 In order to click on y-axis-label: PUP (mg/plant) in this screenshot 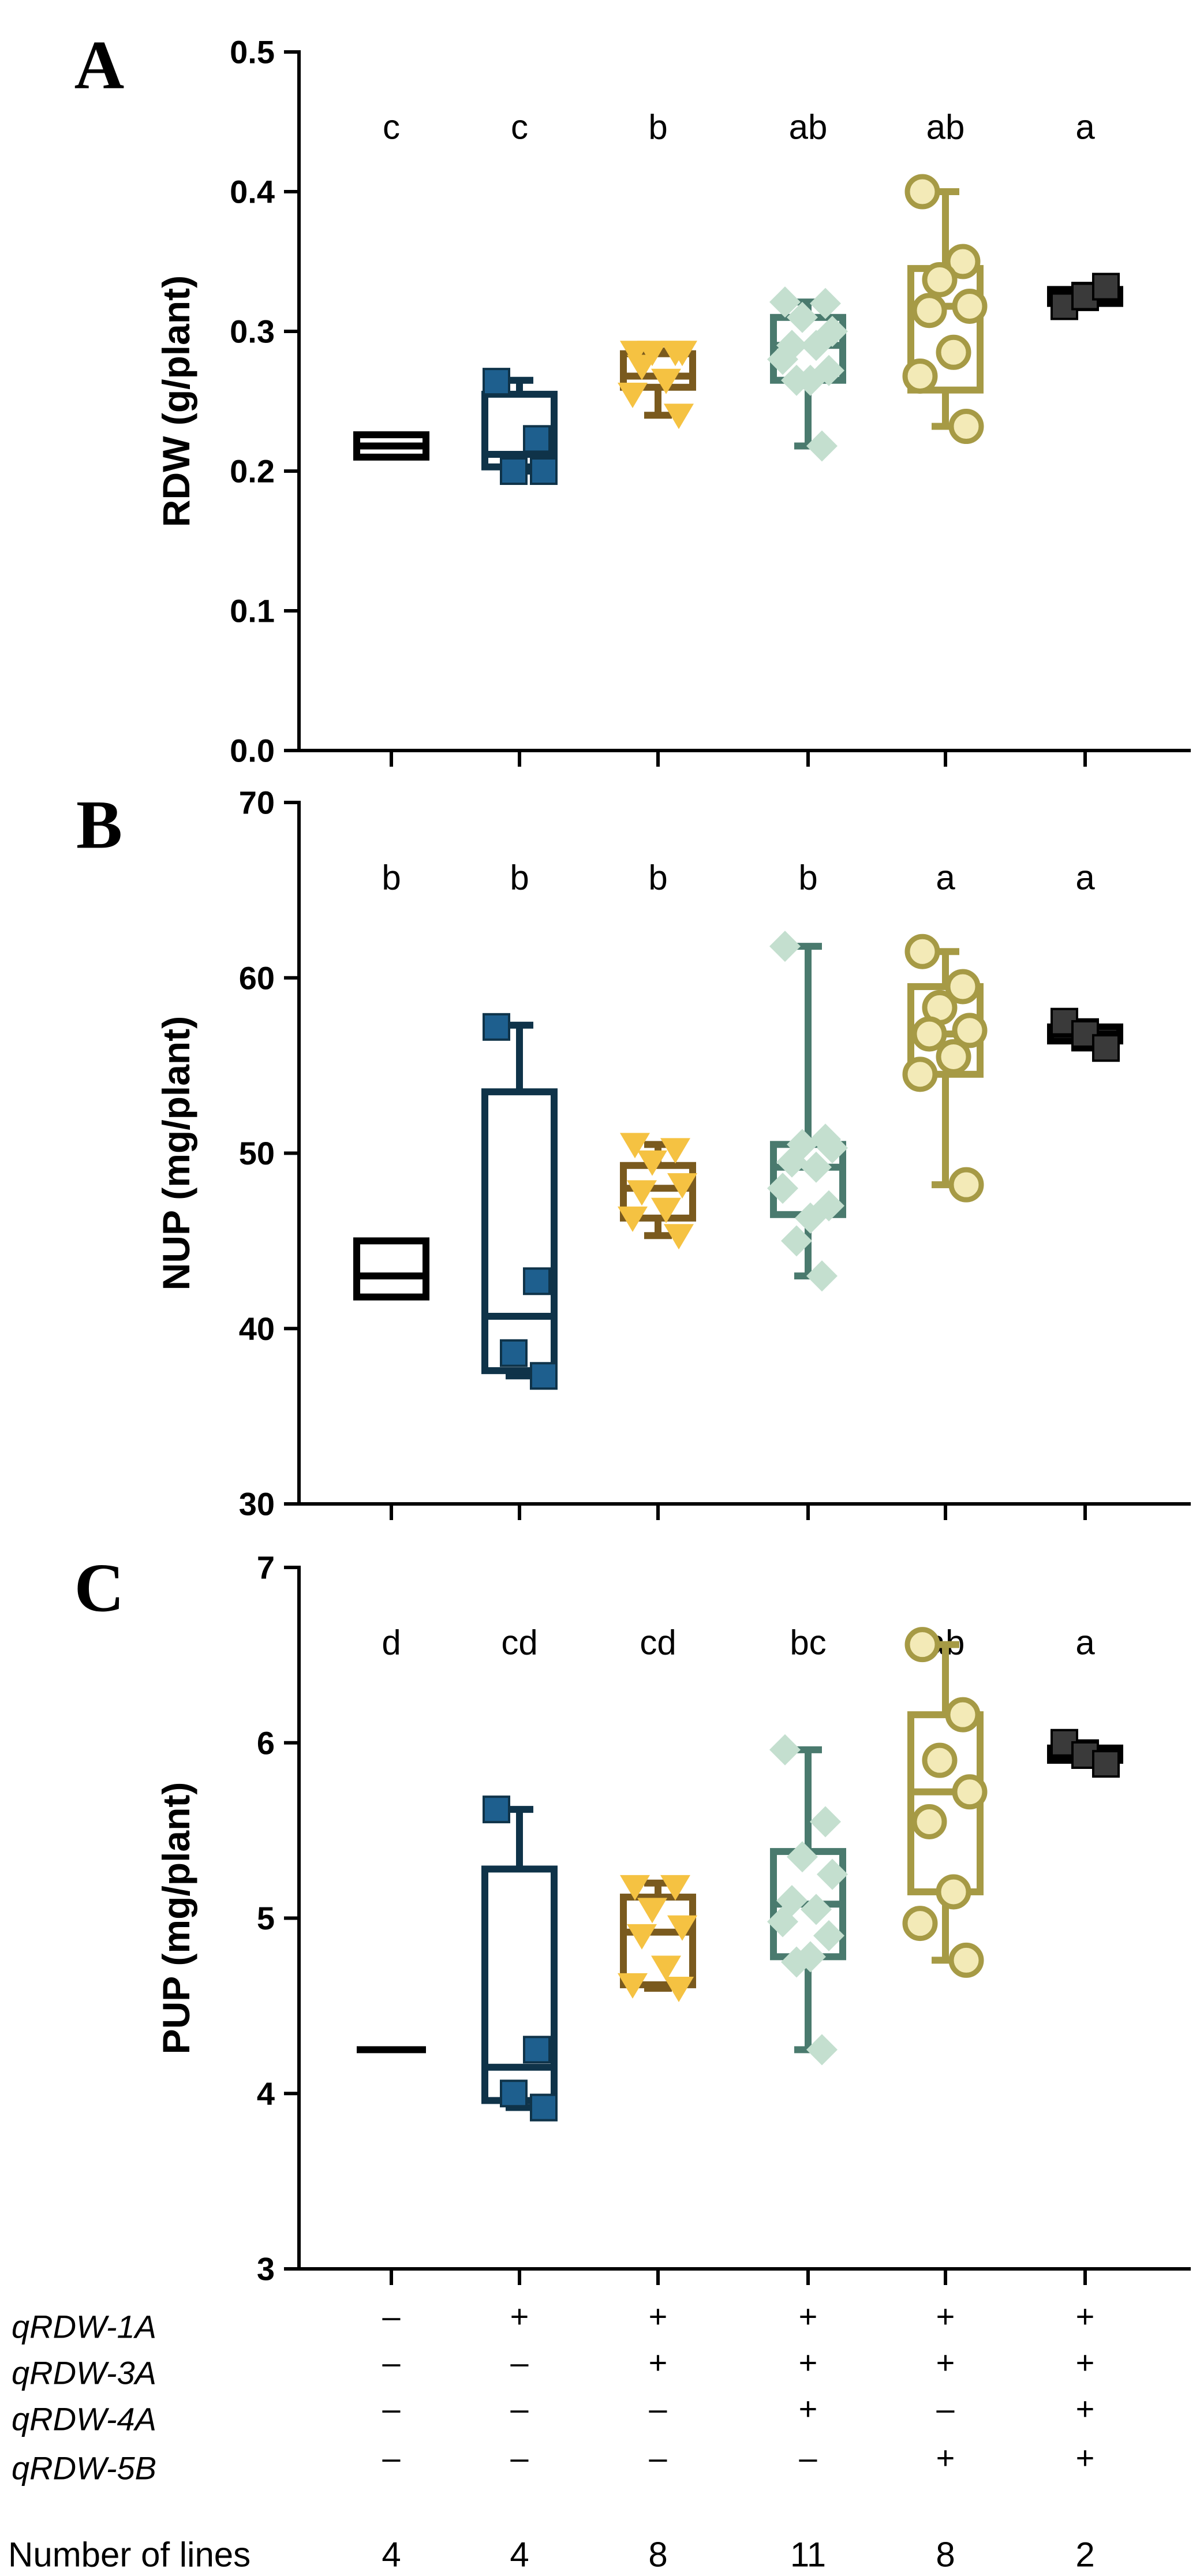, I will do `click(176, 1918)`.